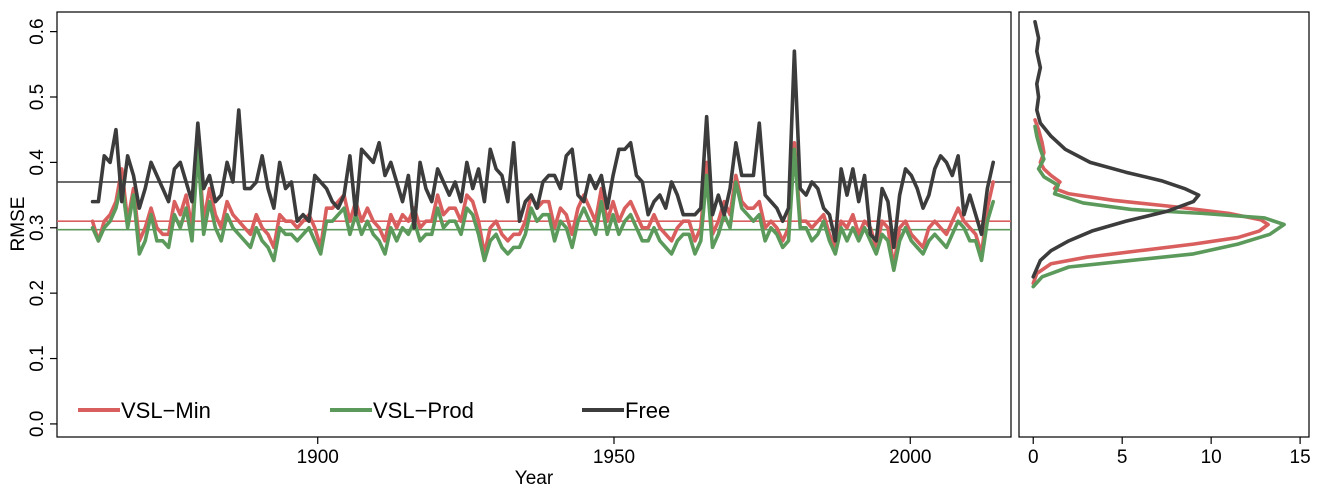 This screenshot has width=1323, height=492. What do you see at coordinates (37, 424) in the screenshot?
I see `y-tick-label: 0.0` at bounding box center [37, 424].